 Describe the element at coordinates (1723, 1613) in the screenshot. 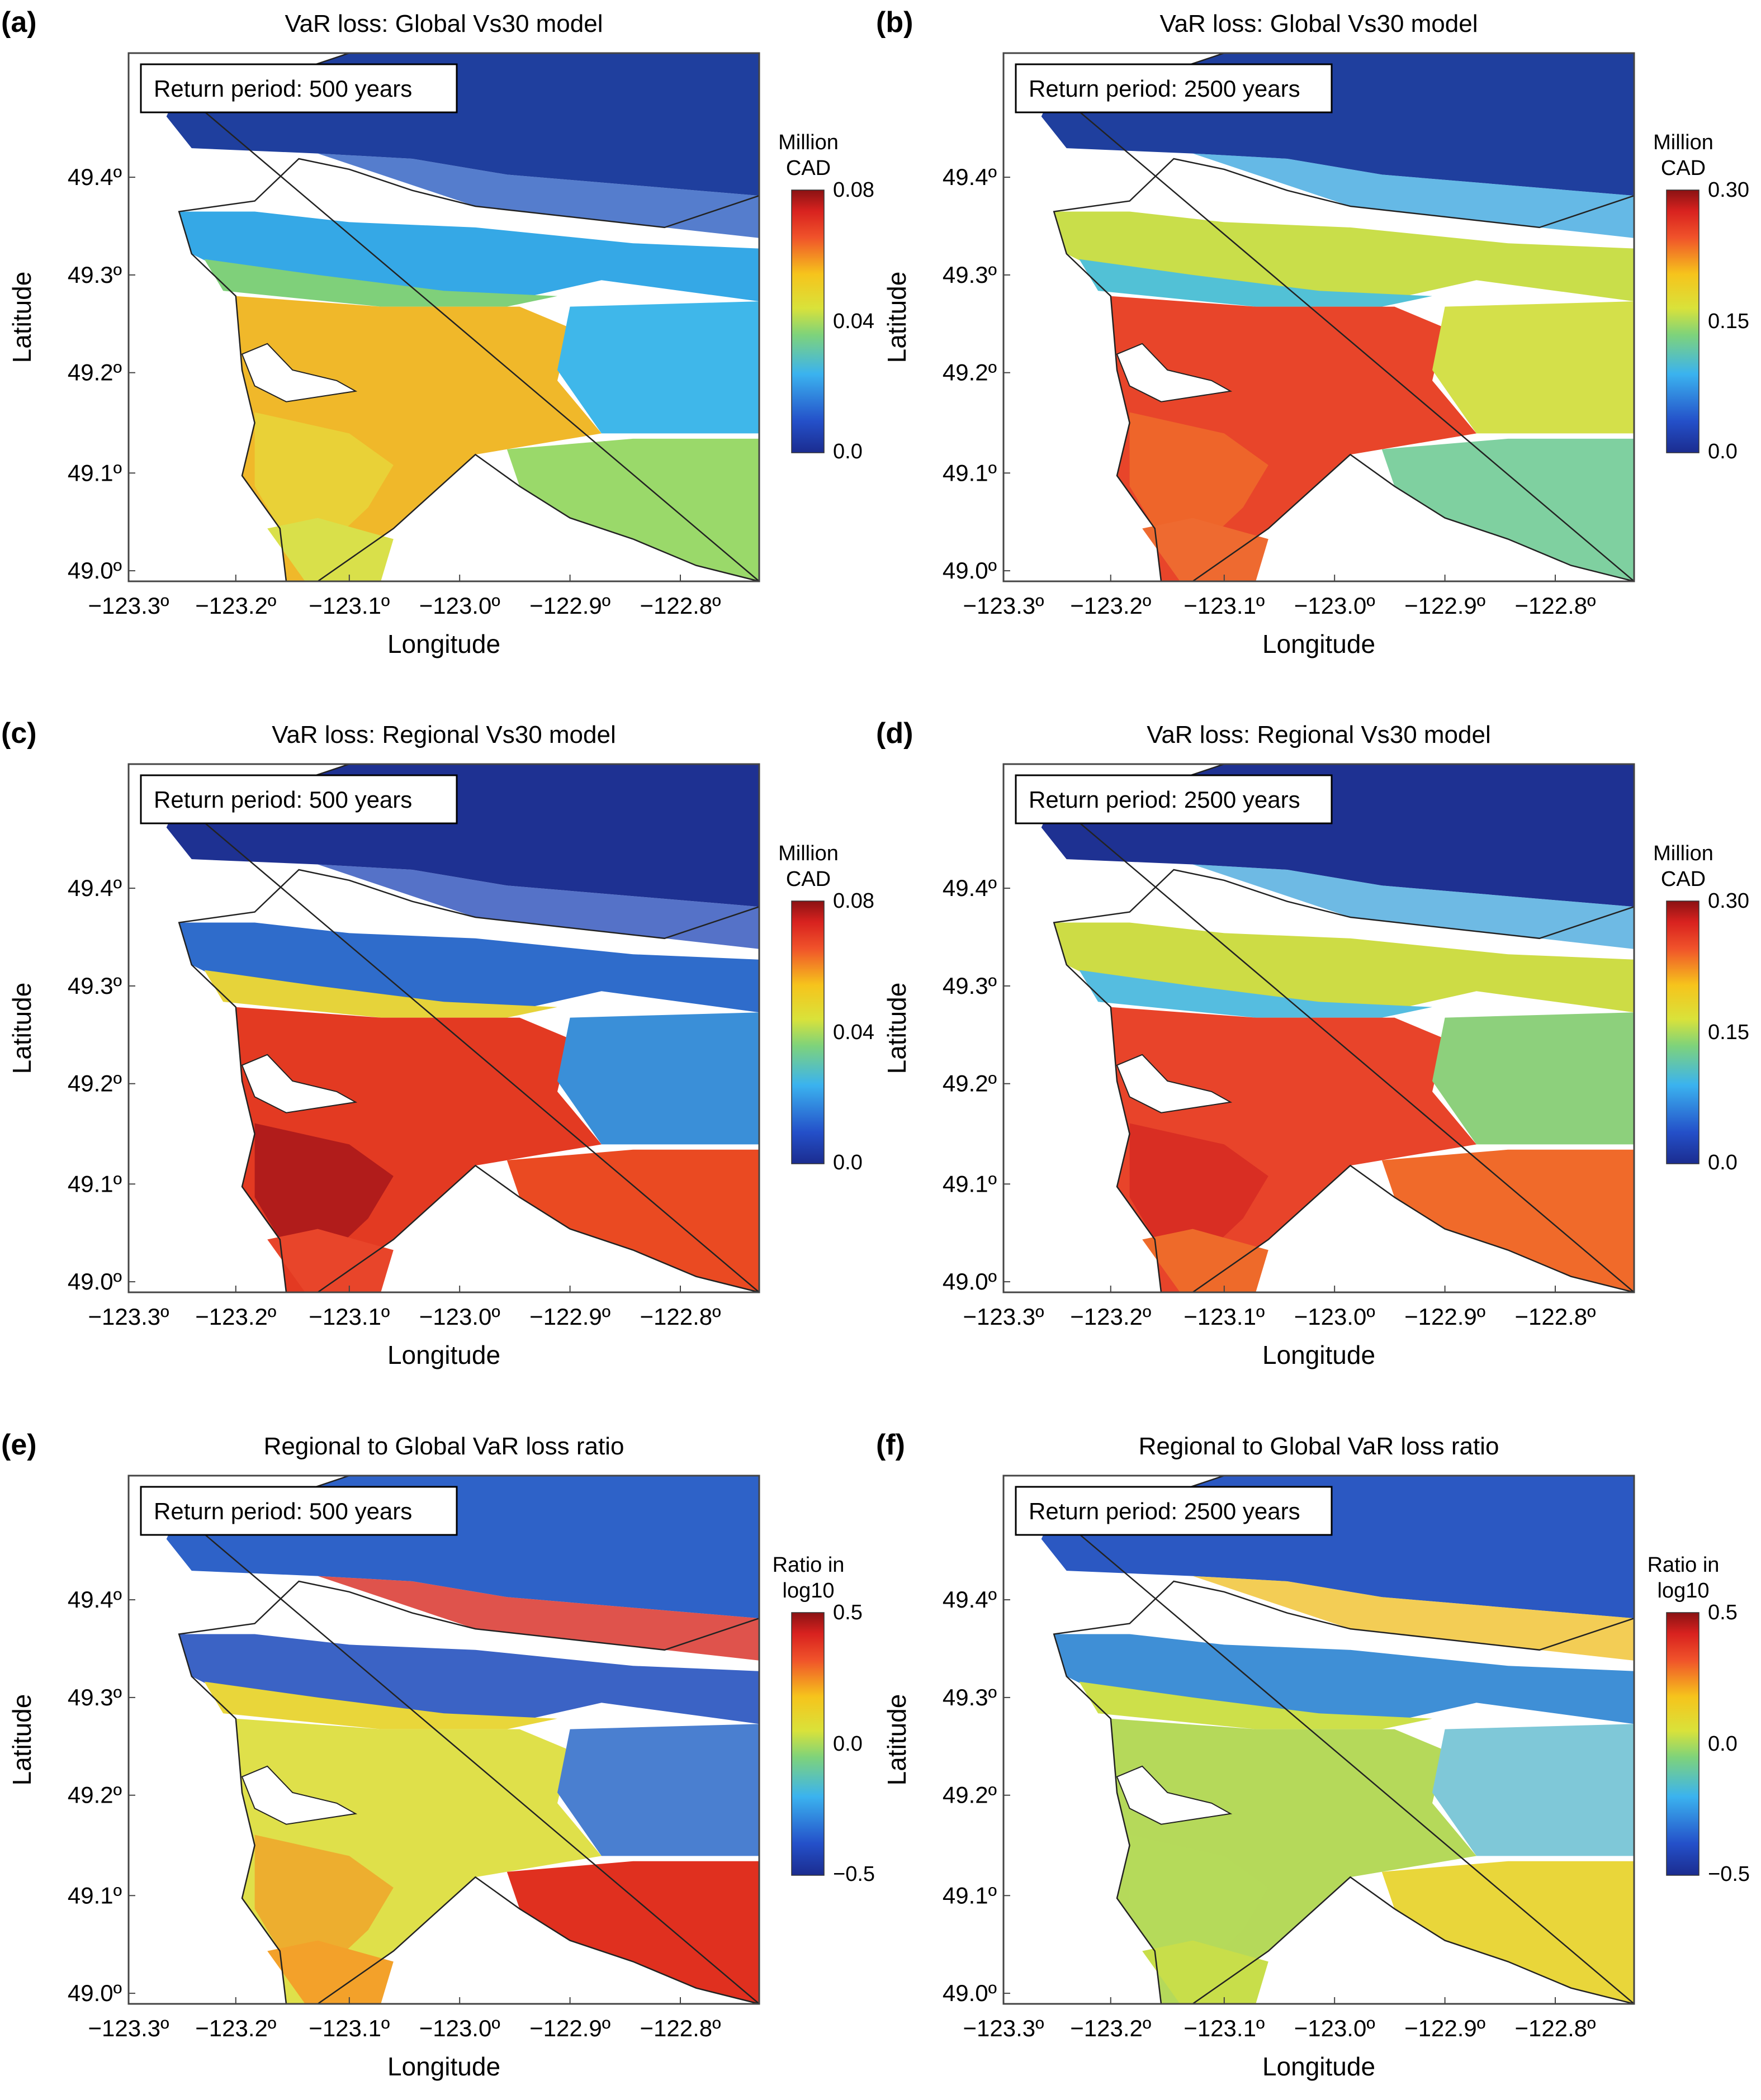

I see `colorbar-tick: 0.5` at that location.